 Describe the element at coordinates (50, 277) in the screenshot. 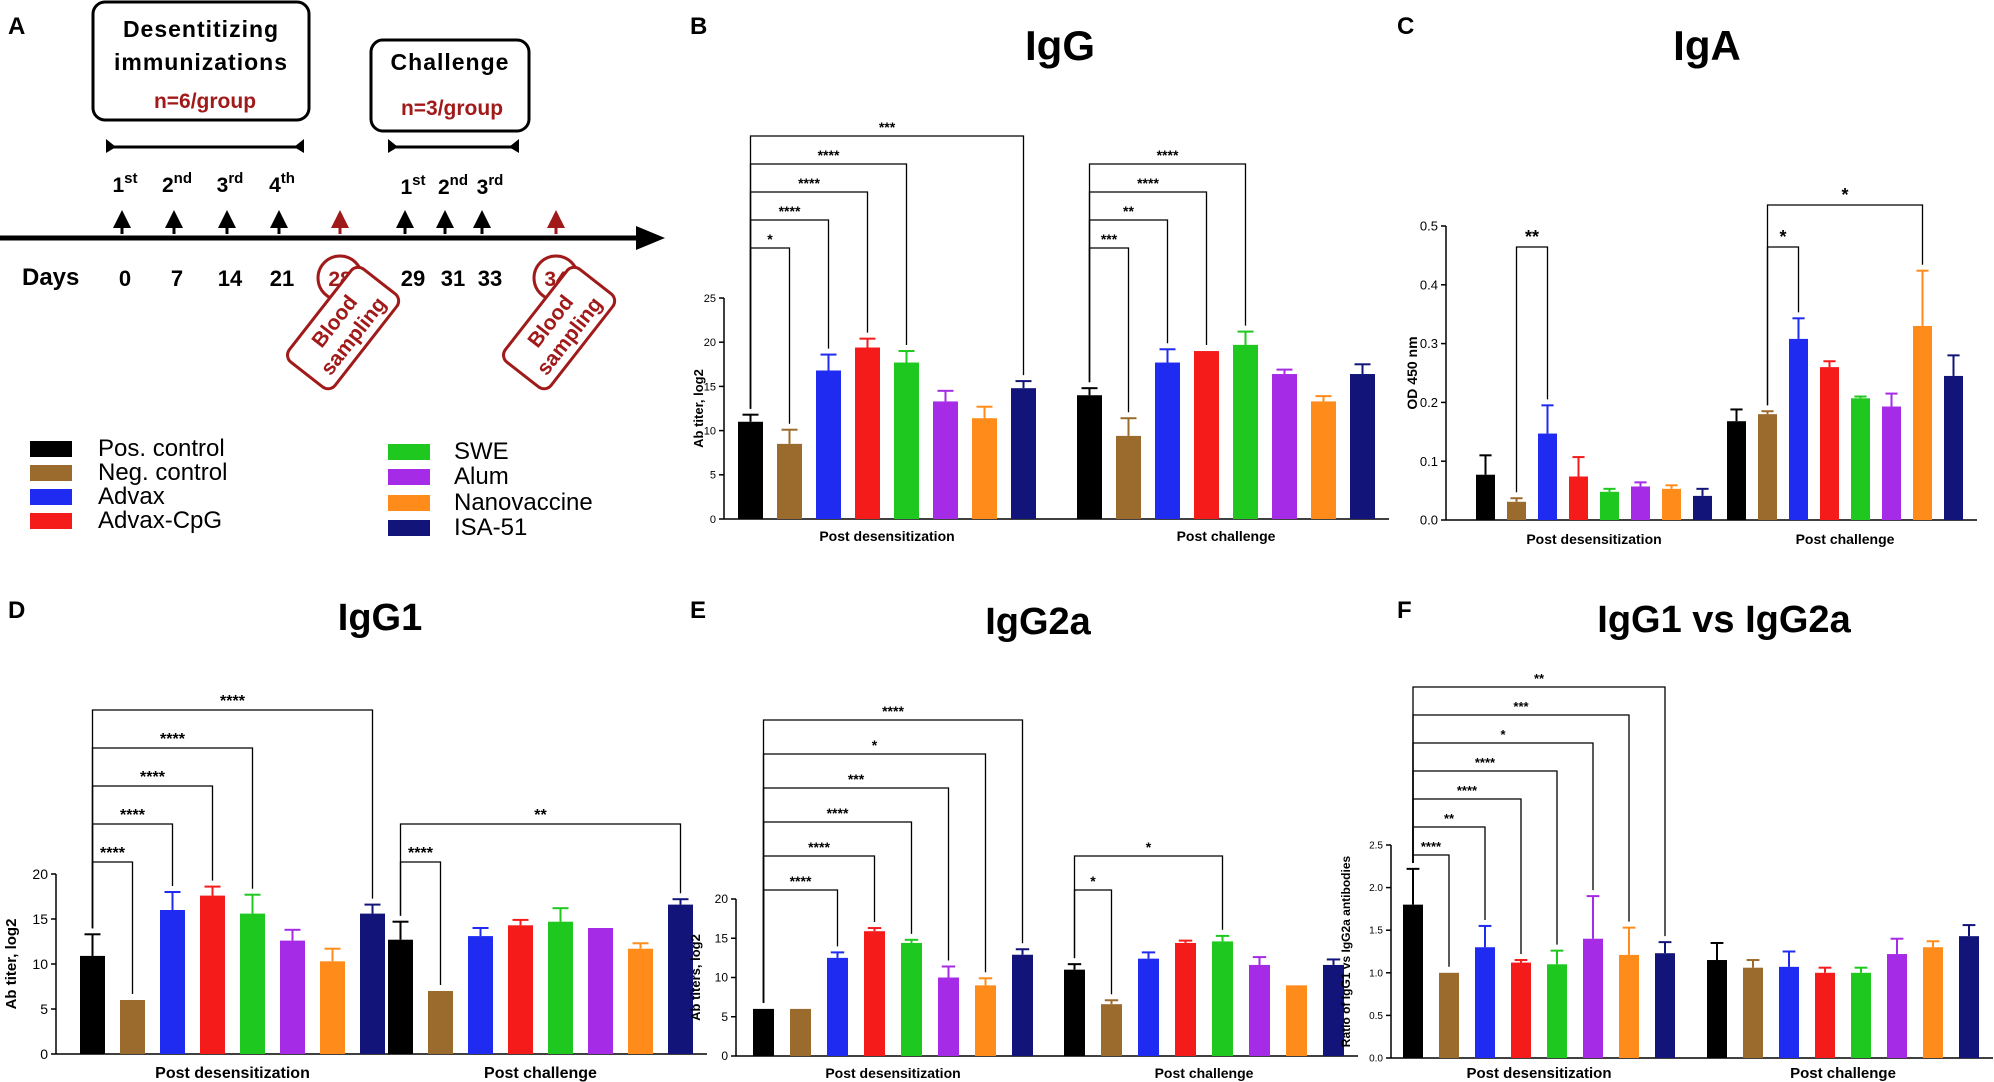

I see `days-label: Days` at that location.